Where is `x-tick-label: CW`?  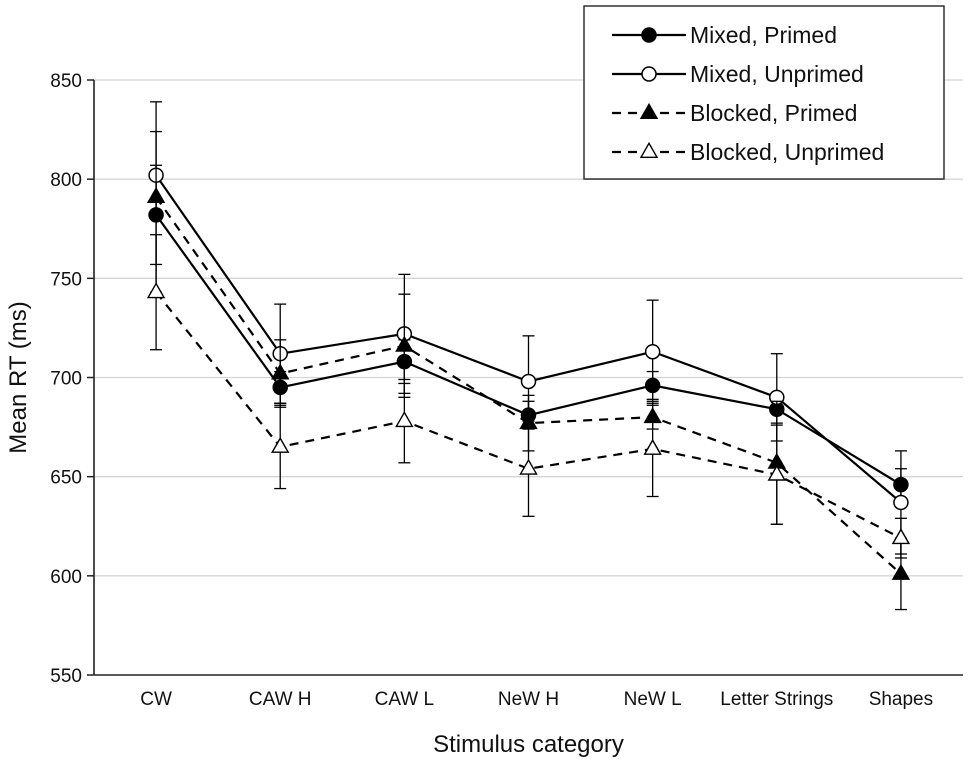
x-tick-label: CW is located at coordinates (156, 699).